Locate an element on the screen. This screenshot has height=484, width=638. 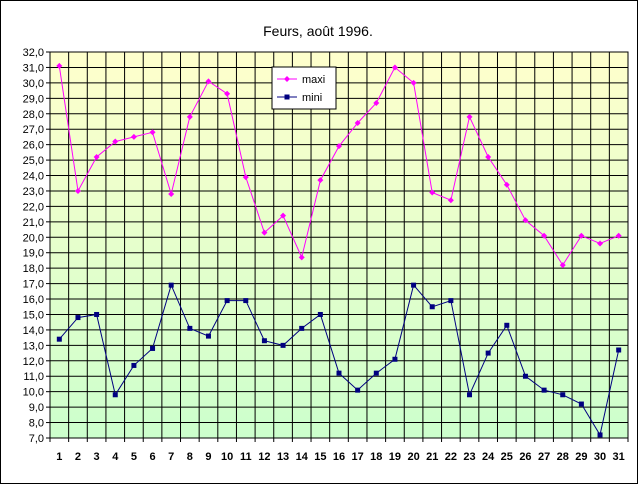
x-tick-label: 20 is located at coordinates (413, 457).